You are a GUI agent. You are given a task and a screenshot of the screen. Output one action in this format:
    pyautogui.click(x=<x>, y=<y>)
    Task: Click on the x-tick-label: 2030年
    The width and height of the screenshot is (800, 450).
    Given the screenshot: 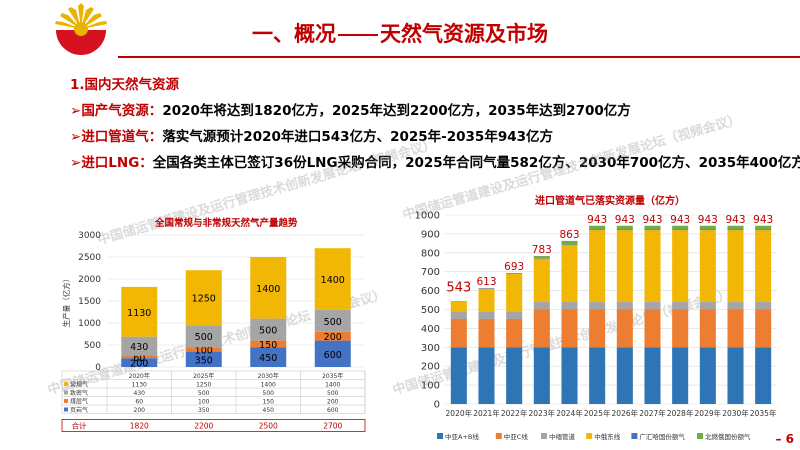 What is the action you would take?
    pyautogui.click(x=735, y=413)
    